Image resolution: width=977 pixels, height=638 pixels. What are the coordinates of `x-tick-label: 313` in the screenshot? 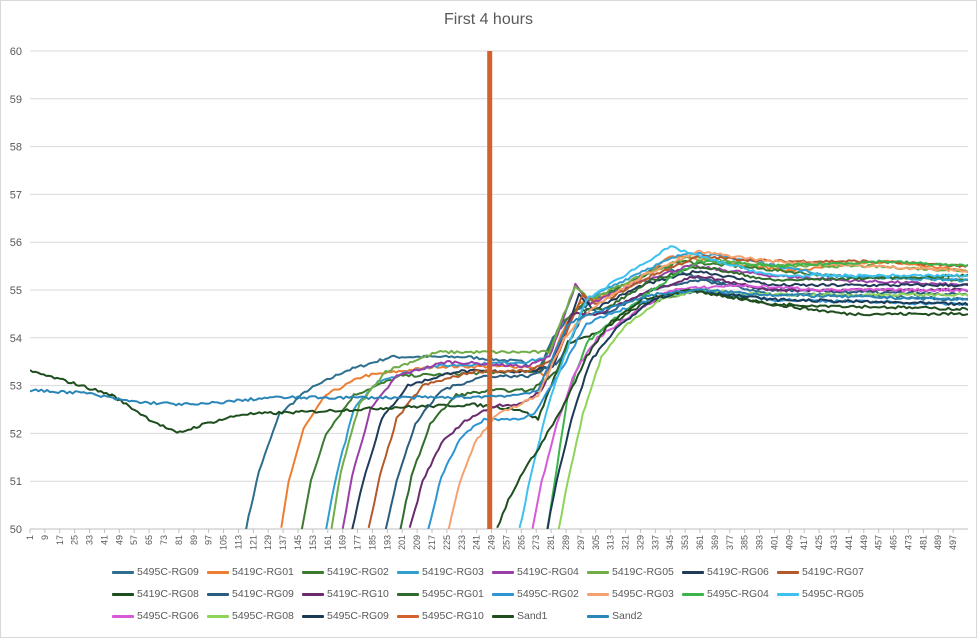 It's located at (611, 542).